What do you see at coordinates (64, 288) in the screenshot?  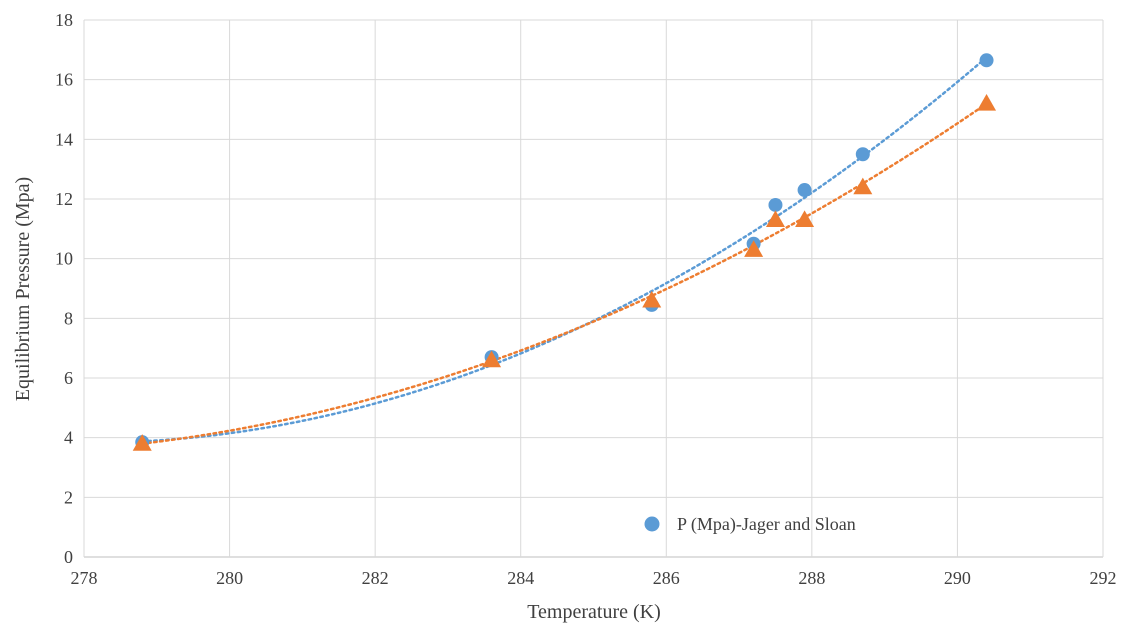 I see `y-tick-labels: 0 2 4 6 8 10 12 14 16 18` at bounding box center [64, 288].